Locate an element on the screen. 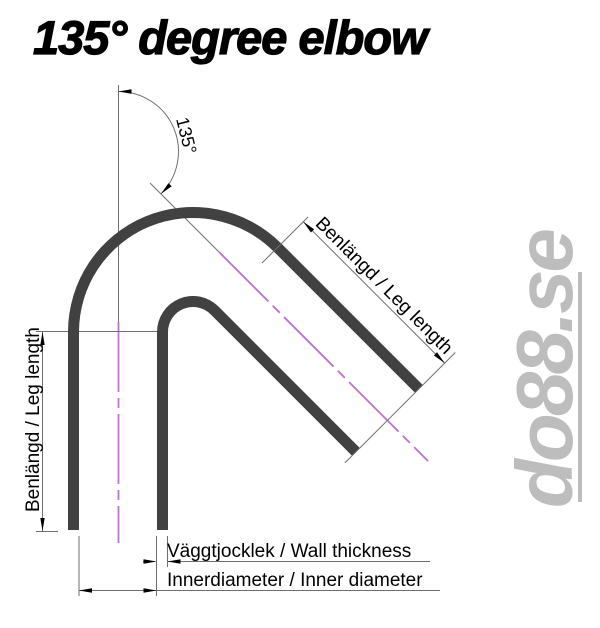 This screenshot has width=600, height=628. leg-start-extension-line is located at coordinates (285, 240).